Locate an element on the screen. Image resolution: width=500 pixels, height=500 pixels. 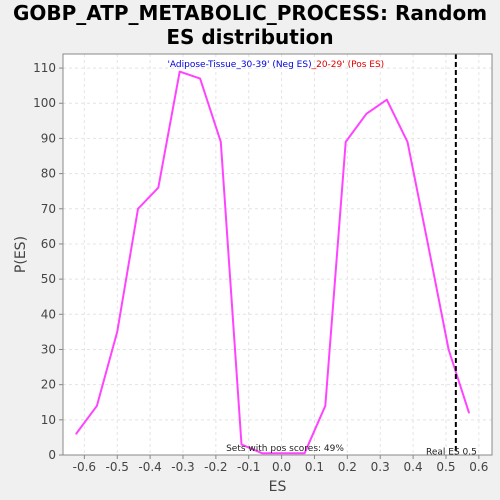
y-tick-label: 50 is located at coordinates (48, 279).